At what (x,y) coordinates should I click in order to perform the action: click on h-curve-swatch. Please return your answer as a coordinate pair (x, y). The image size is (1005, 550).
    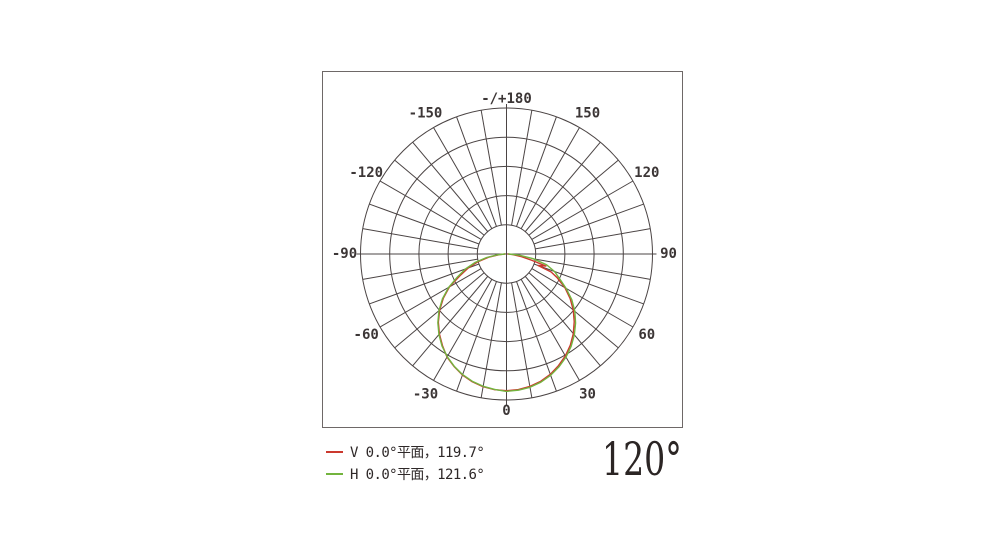
    Looking at the image, I should click on (334, 474).